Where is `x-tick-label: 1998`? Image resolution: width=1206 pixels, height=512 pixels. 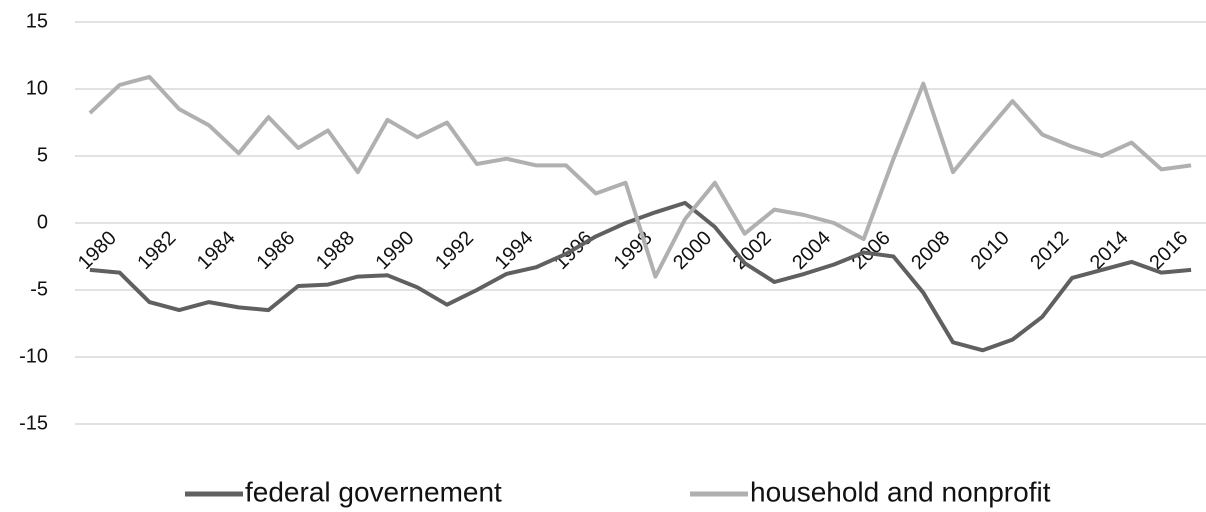
x-tick-label: 1998 is located at coordinates (633, 250).